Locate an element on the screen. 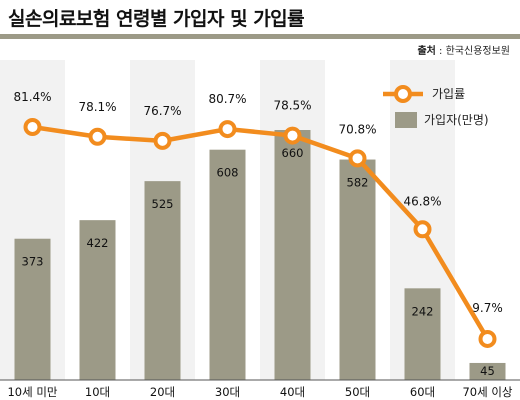  category-label: 40대 is located at coordinates (292, 392).